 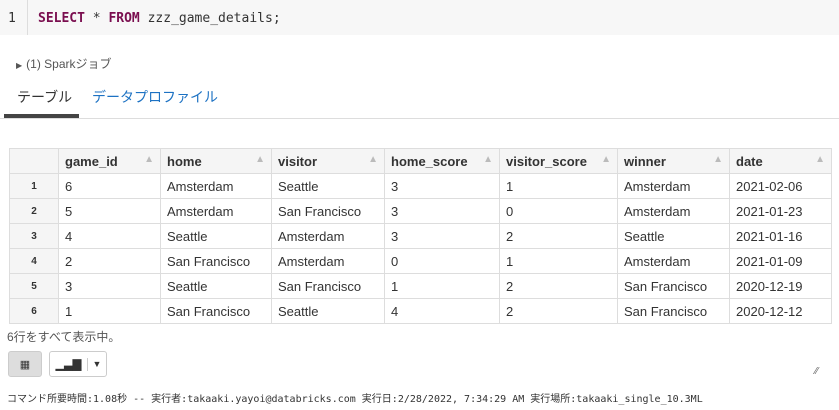 What do you see at coordinates (673, 161) in the screenshot?
I see `column-header: winner ▲` at bounding box center [673, 161].